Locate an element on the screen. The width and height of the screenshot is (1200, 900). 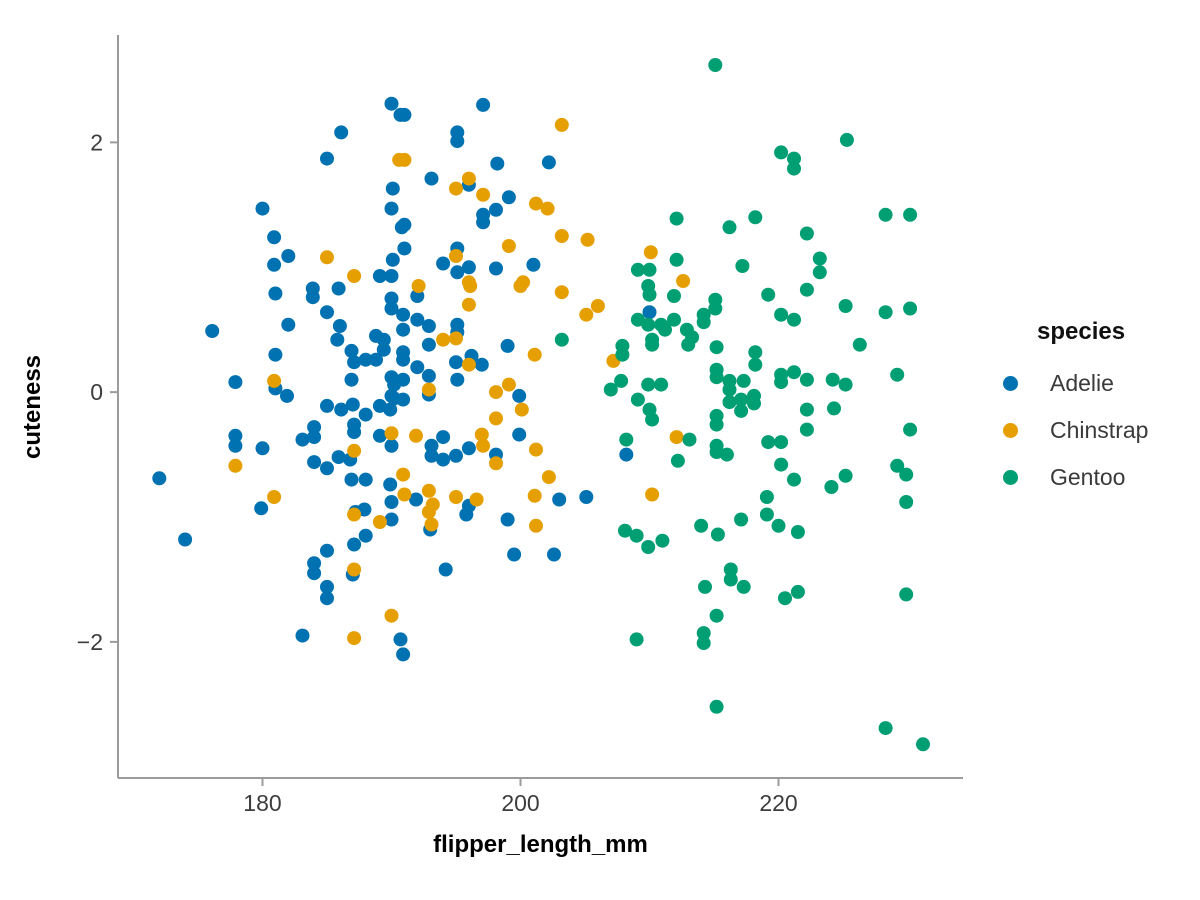
legend-label-chinstrap: Chinstrap is located at coordinates (1099, 429).